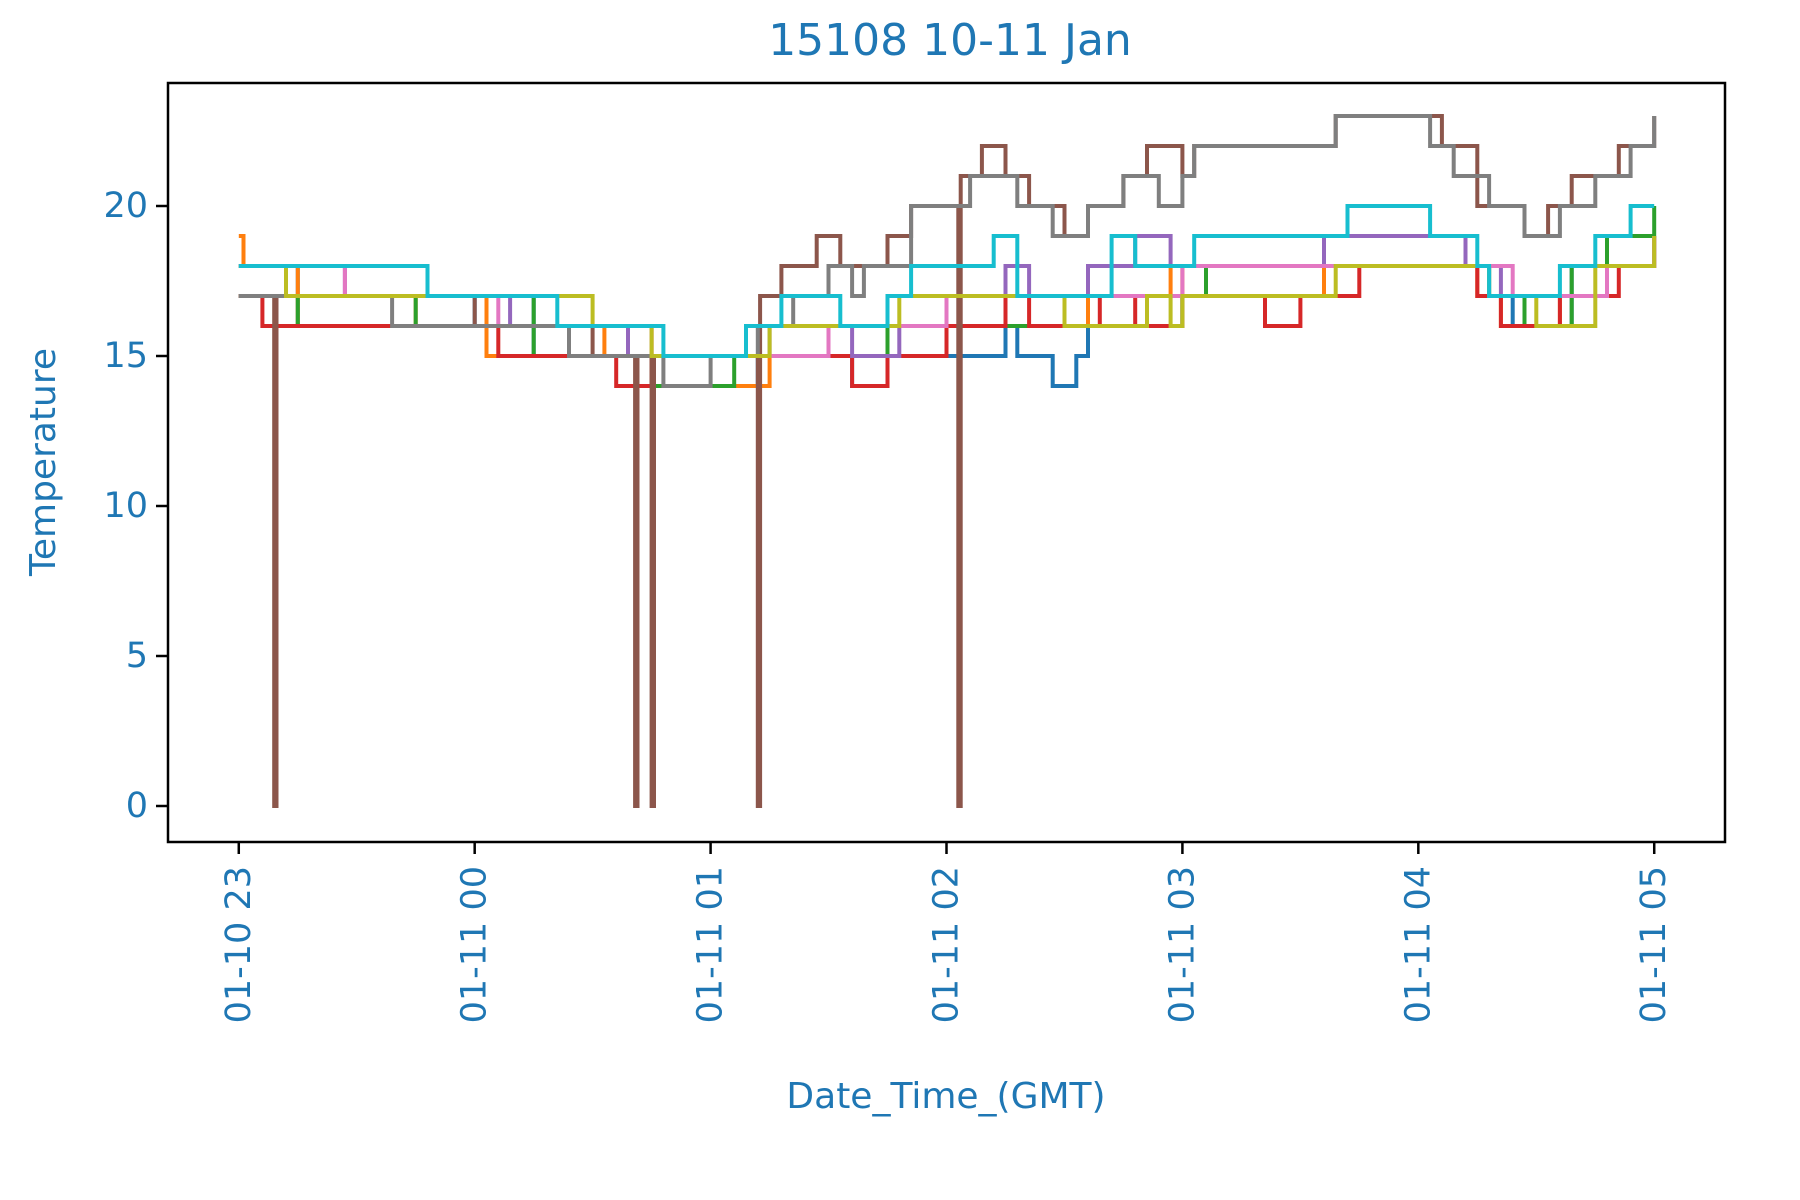  I want to click on x-tick-label: 01-11 02, so click(947, 944).